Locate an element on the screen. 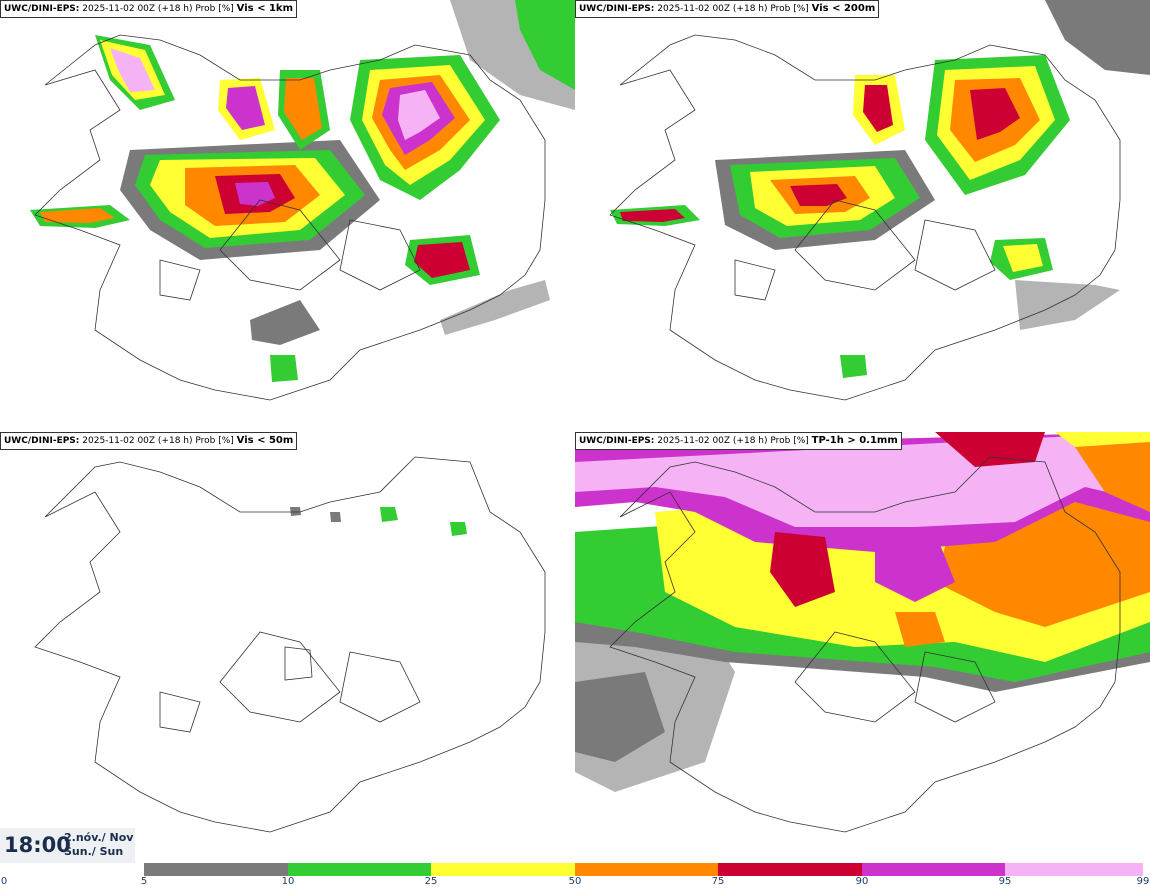 This screenshot has width=1150, height=891. valid-time-clock: 18:00 is located at coordinates (37, 845).